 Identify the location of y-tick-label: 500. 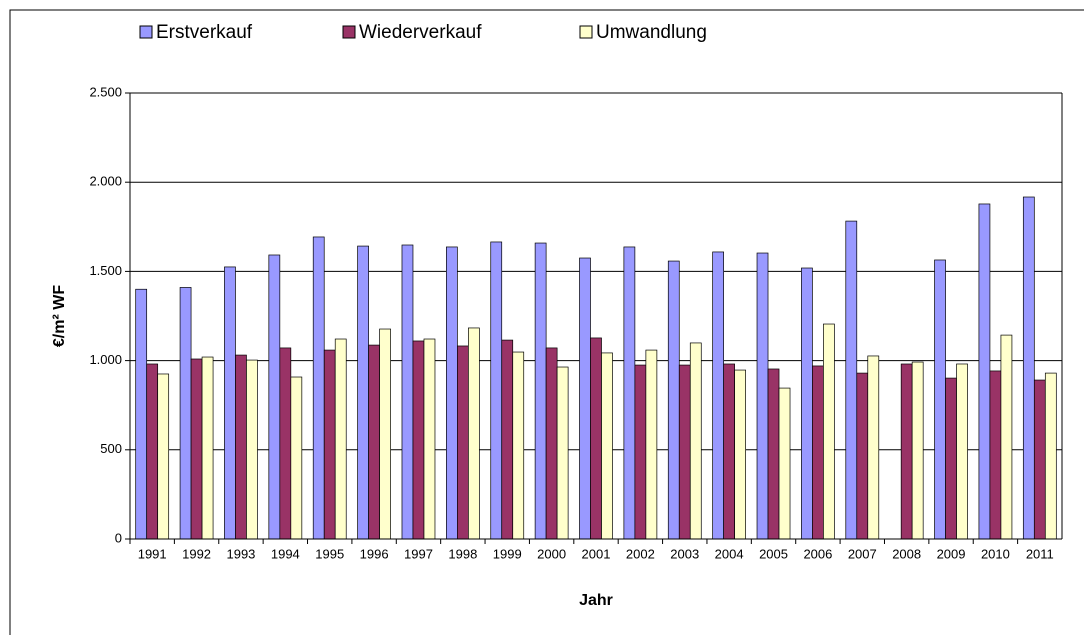
(111, 448).